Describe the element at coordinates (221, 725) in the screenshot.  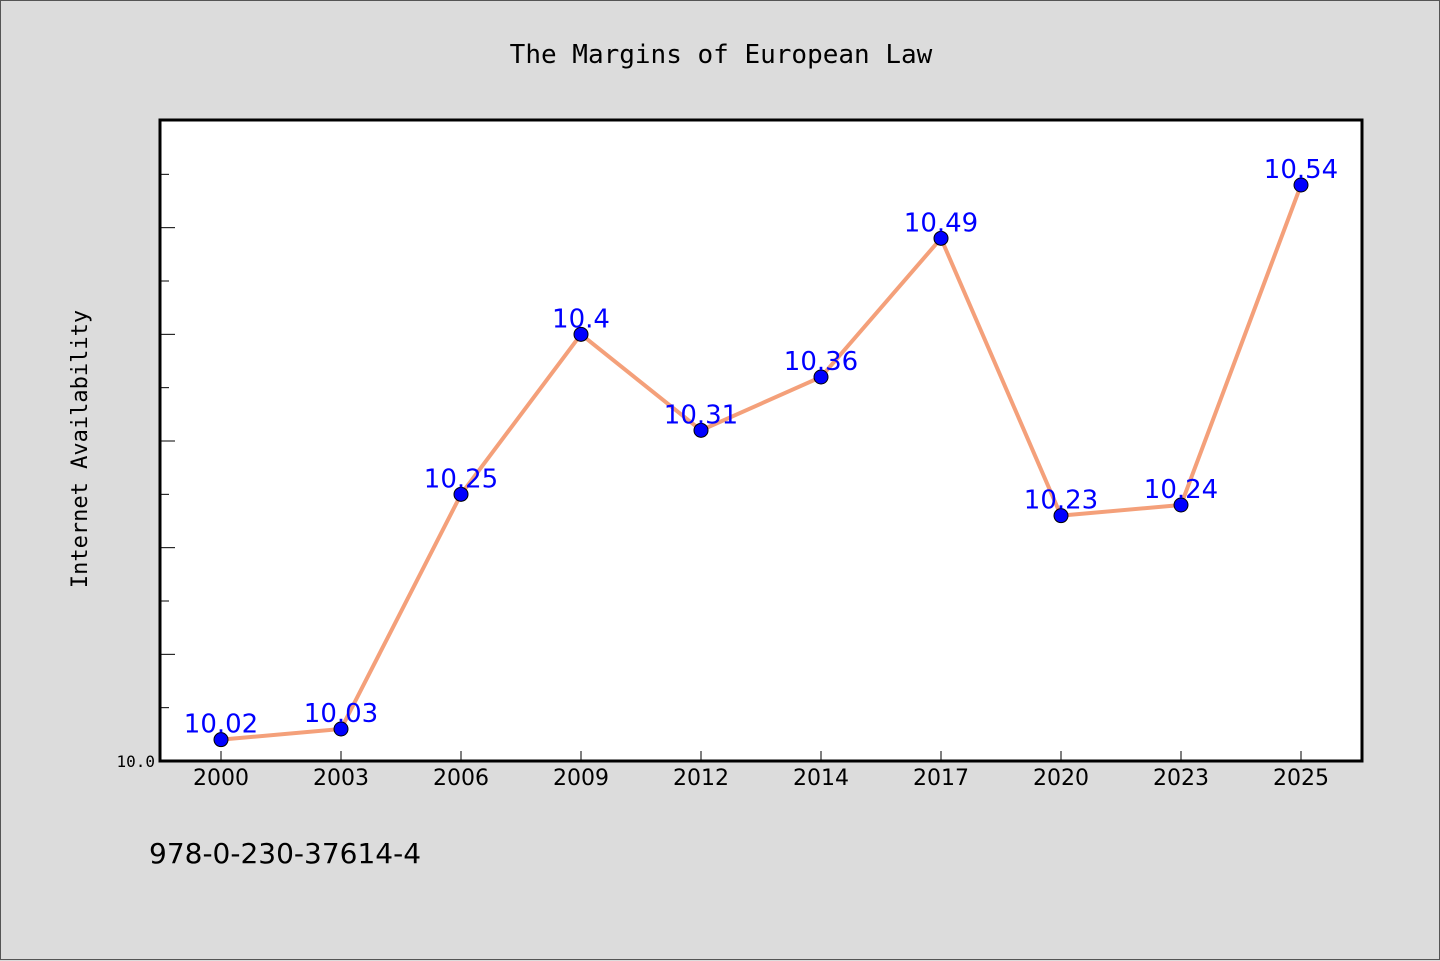
I see `data-label: 10.02` at that location.